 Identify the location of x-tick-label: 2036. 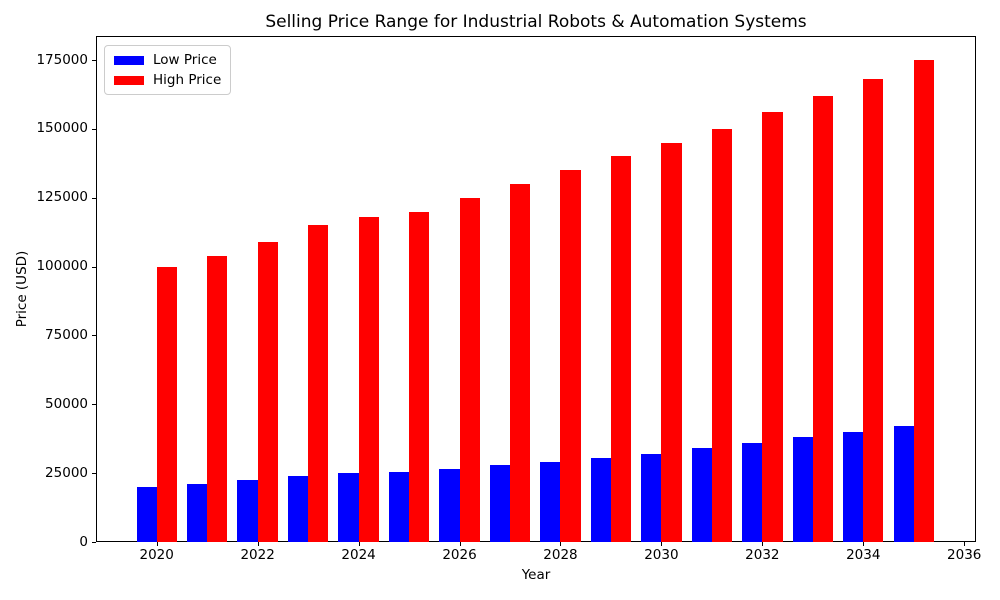
(964, 555).